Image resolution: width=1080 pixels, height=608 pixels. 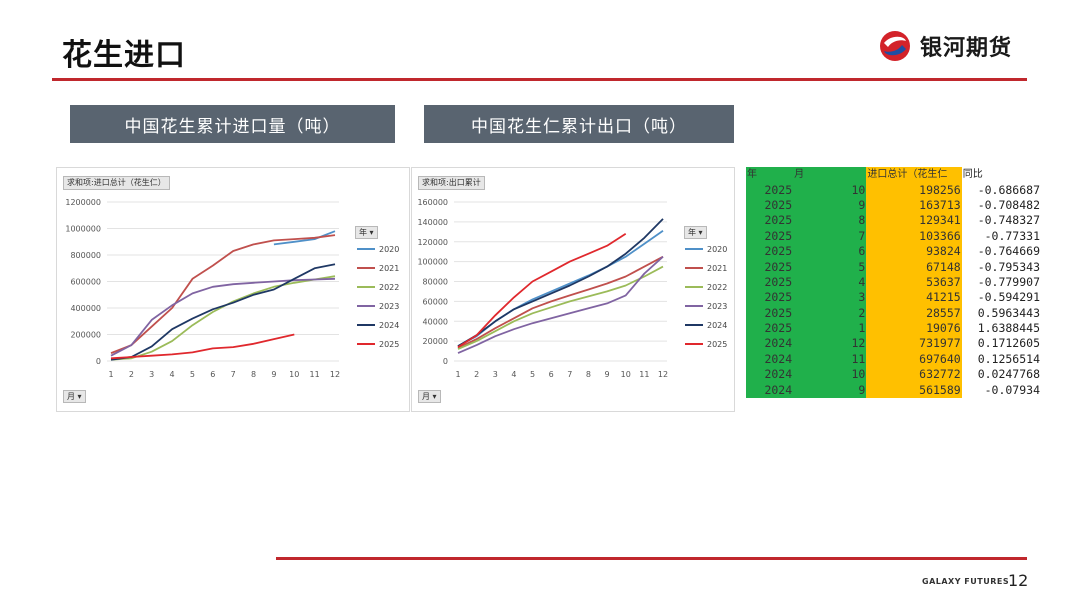 What do you see at coordinates (435, 301) in the screenshot?
I see `y-tick-label: 60000` at bounding box center [435, 301].